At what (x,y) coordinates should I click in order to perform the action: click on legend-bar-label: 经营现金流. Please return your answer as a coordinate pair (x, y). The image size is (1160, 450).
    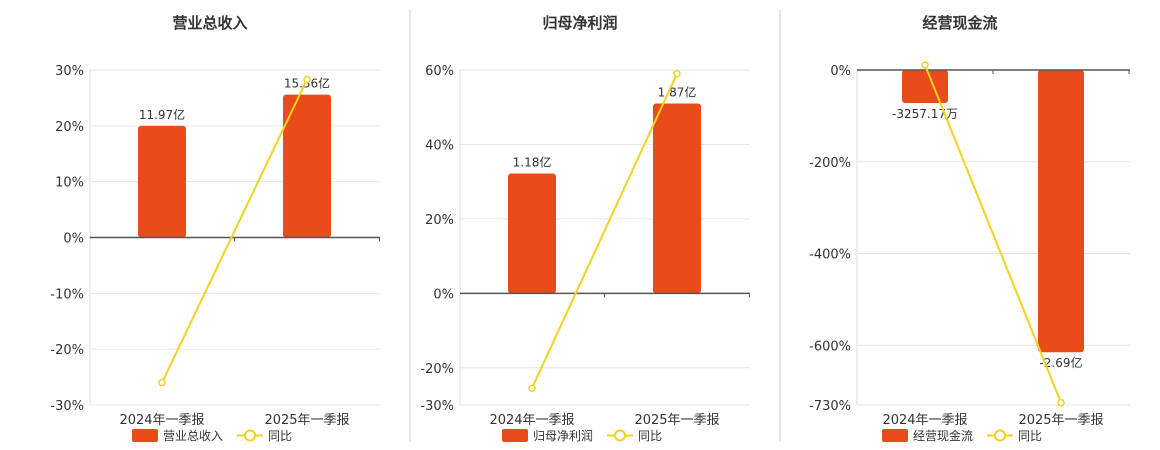
    Looking at the image, I should click on (943, 435).